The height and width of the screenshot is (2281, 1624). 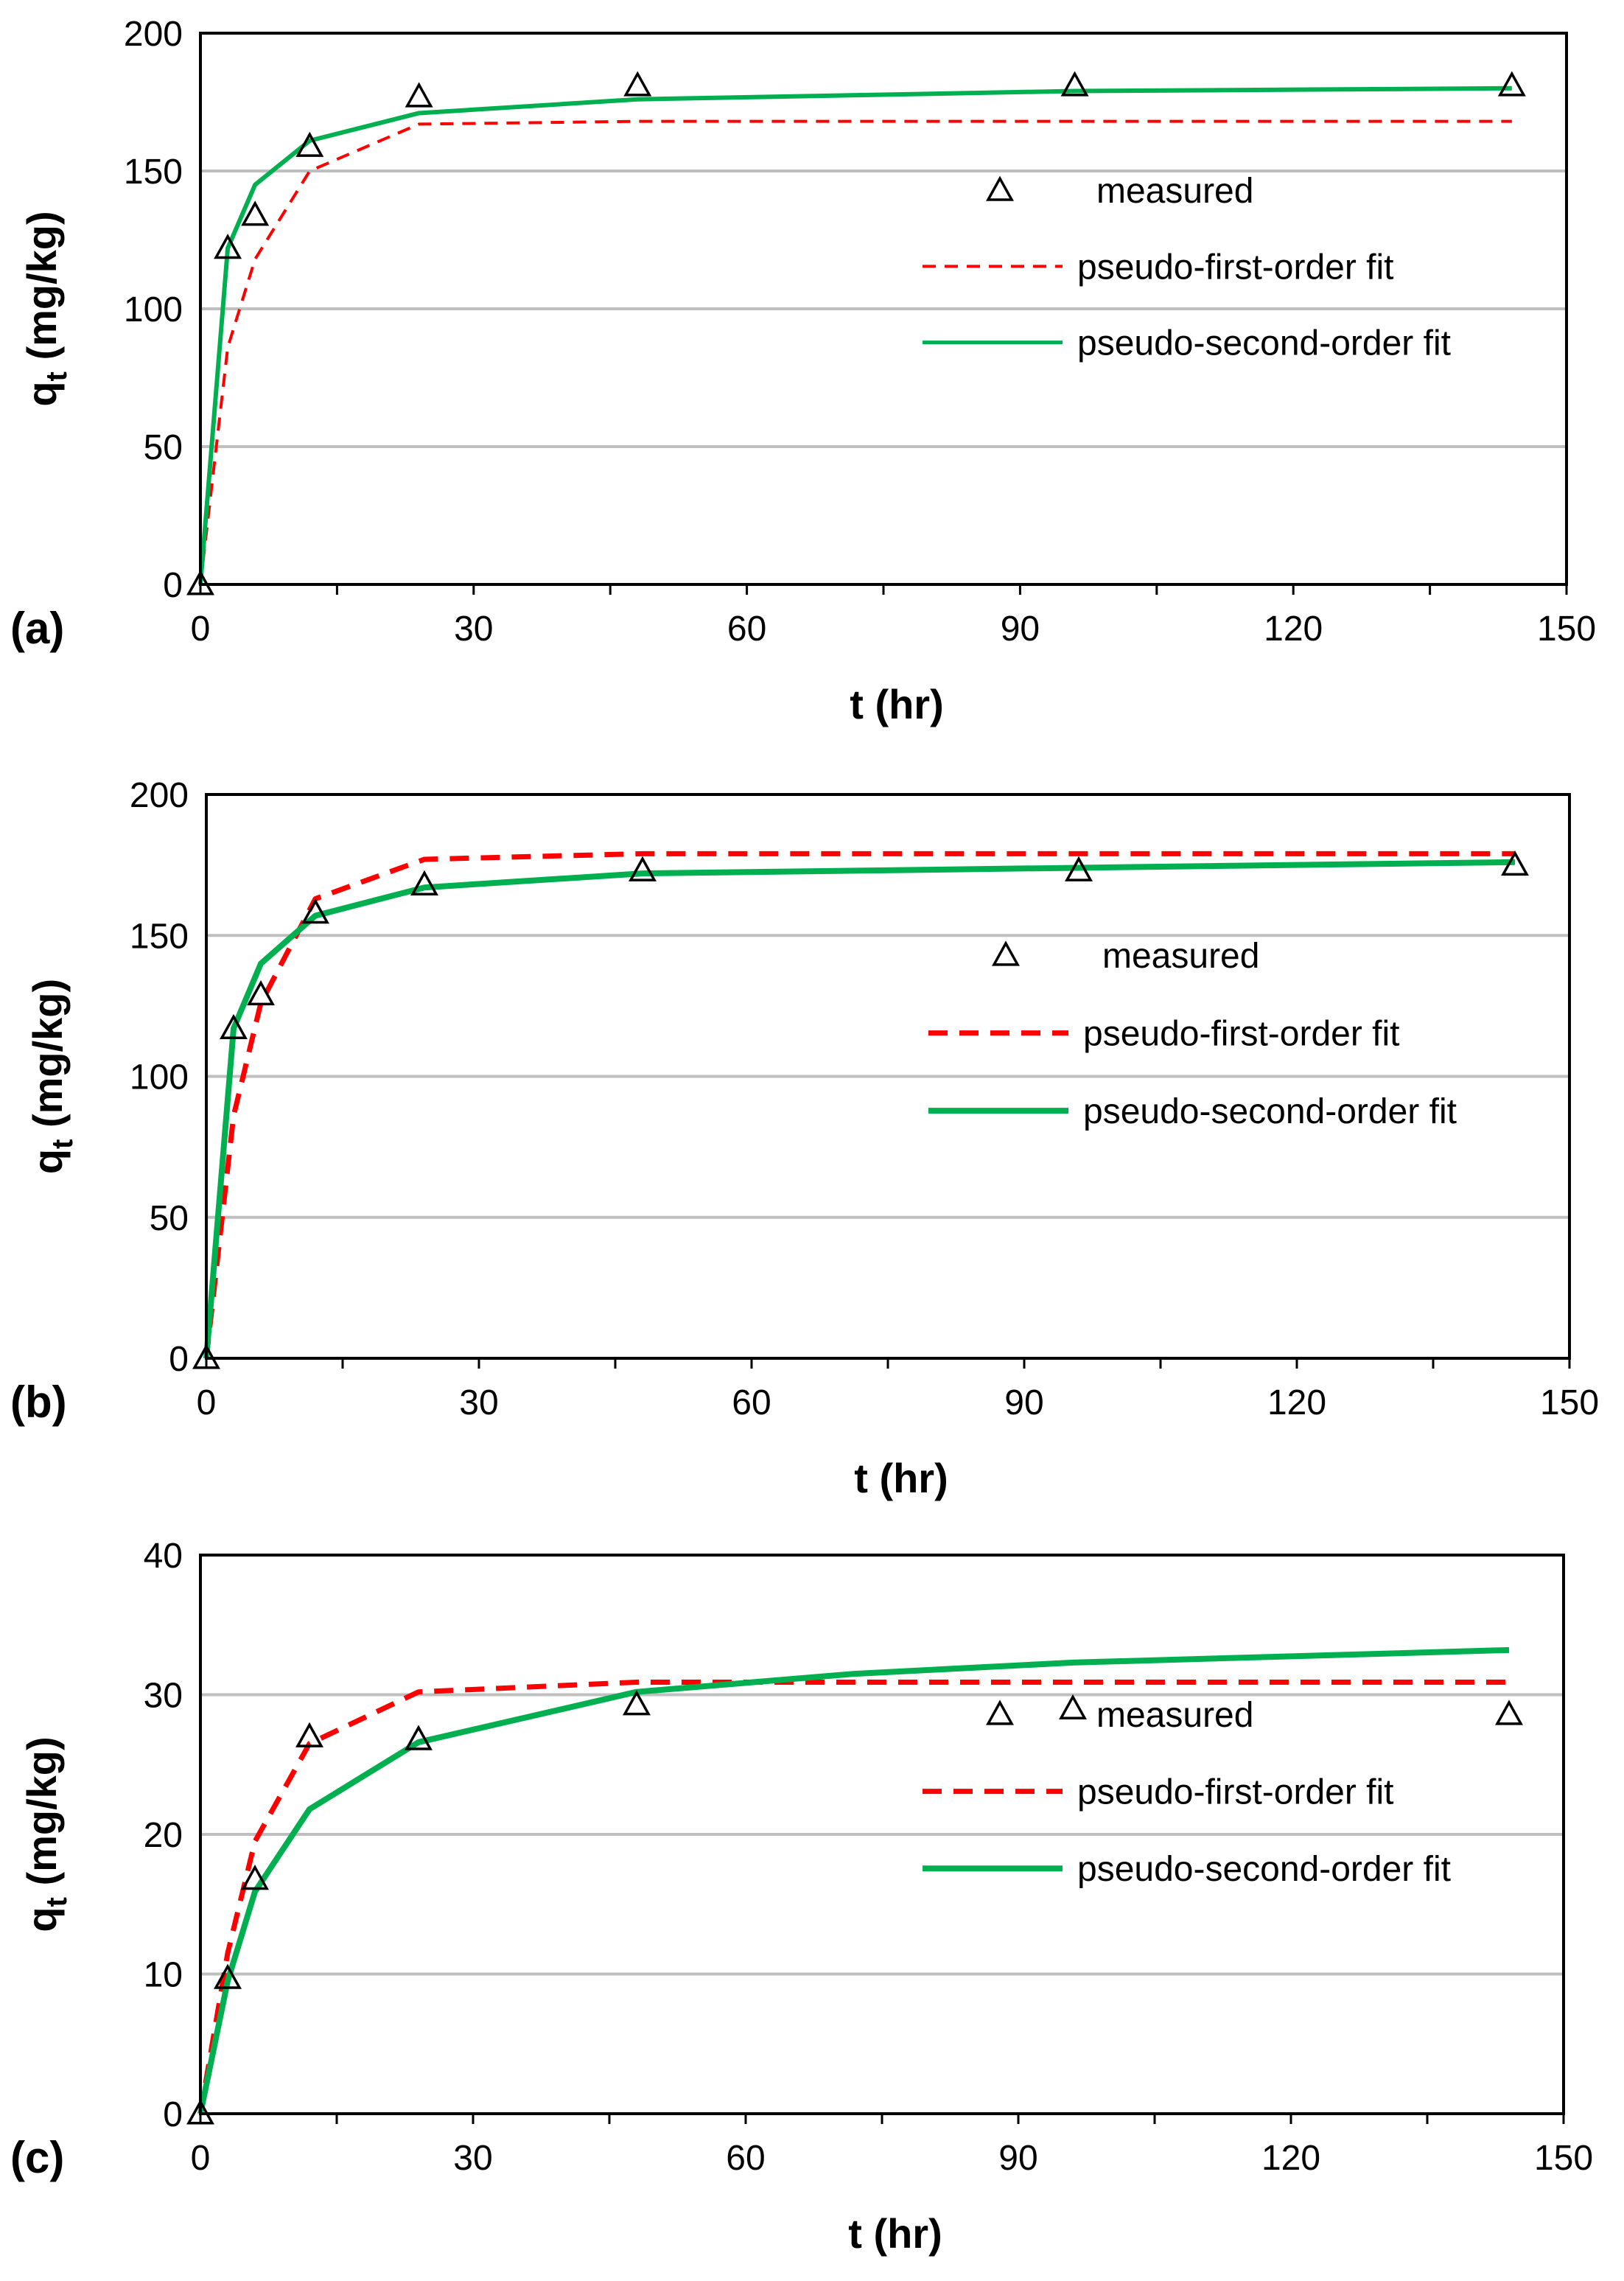 I want to click on y-tick-label: 10, so click(x=163, y=1975).